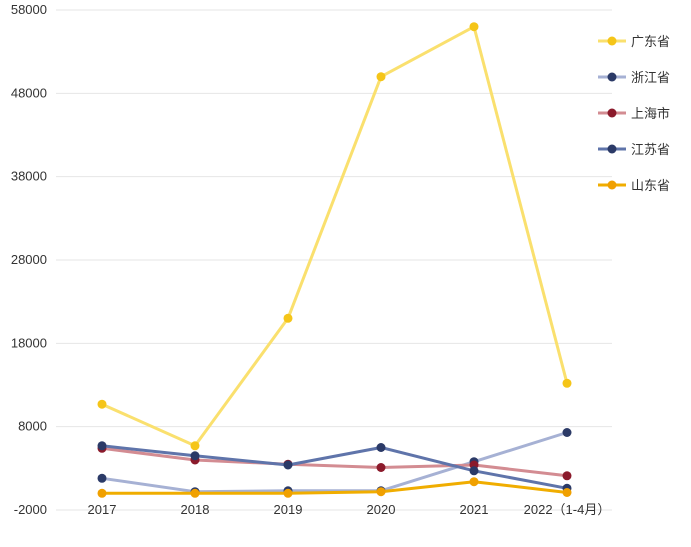 This screenshot has height=547, width=691. Describe the element at coordinates (29, 9) in the screenshot. I see `y-tick-label: 58000` at that location.